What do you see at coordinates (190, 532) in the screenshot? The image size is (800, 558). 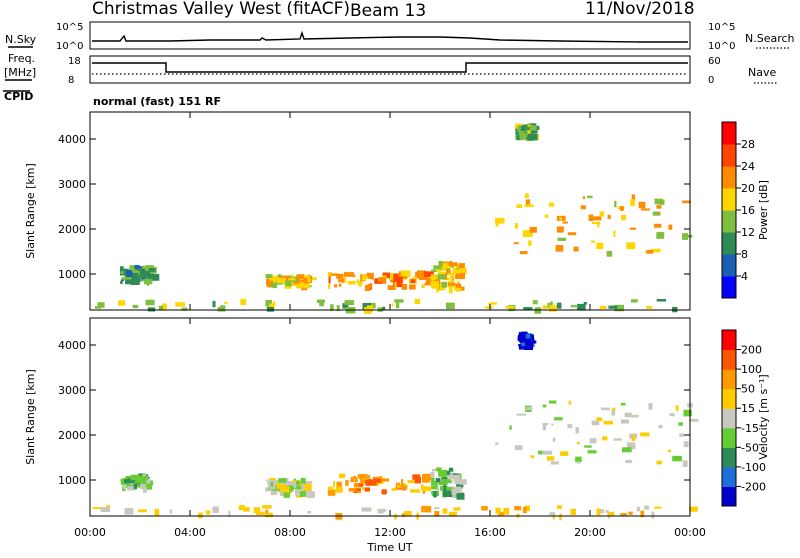 I see `x-tick-label: 04:00` at bounding box center [190, 532].